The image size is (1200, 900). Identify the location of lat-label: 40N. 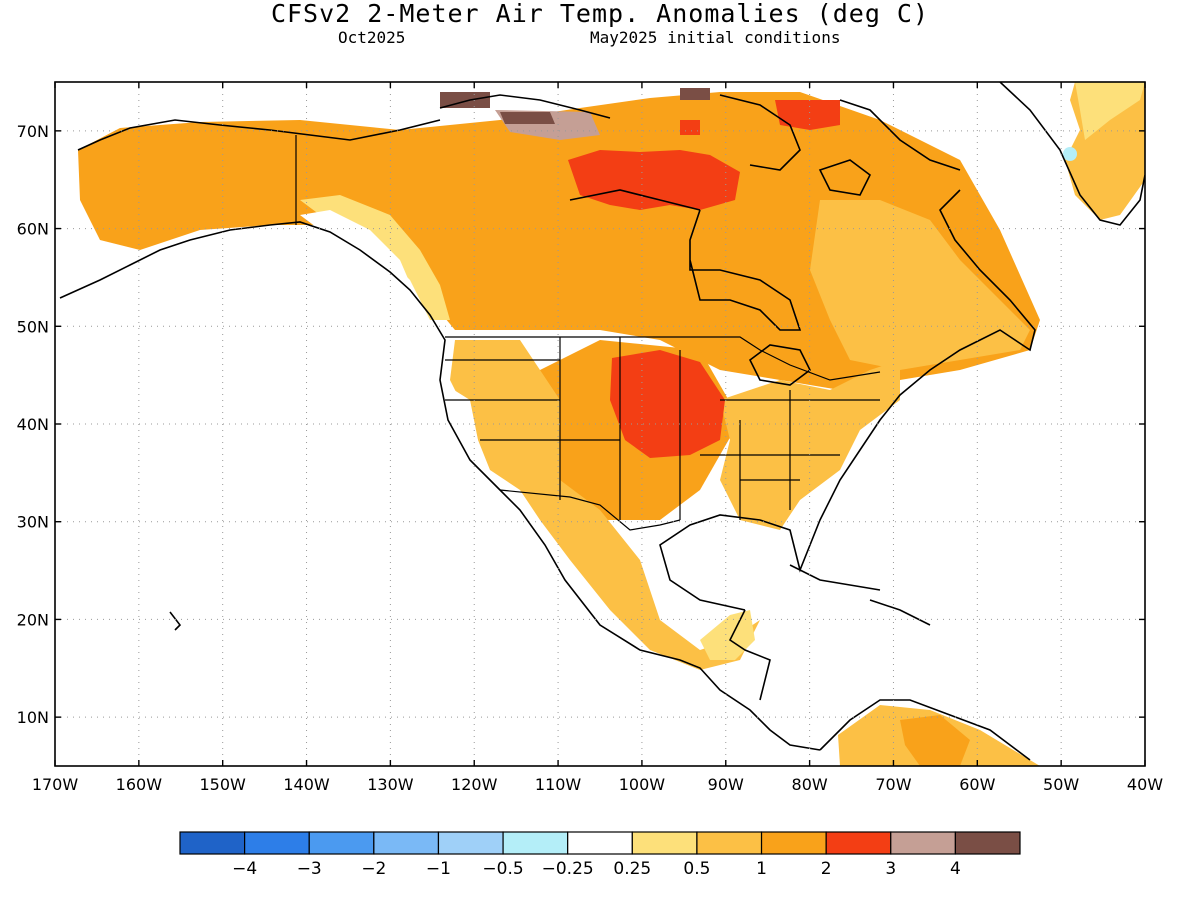
(33, 424).